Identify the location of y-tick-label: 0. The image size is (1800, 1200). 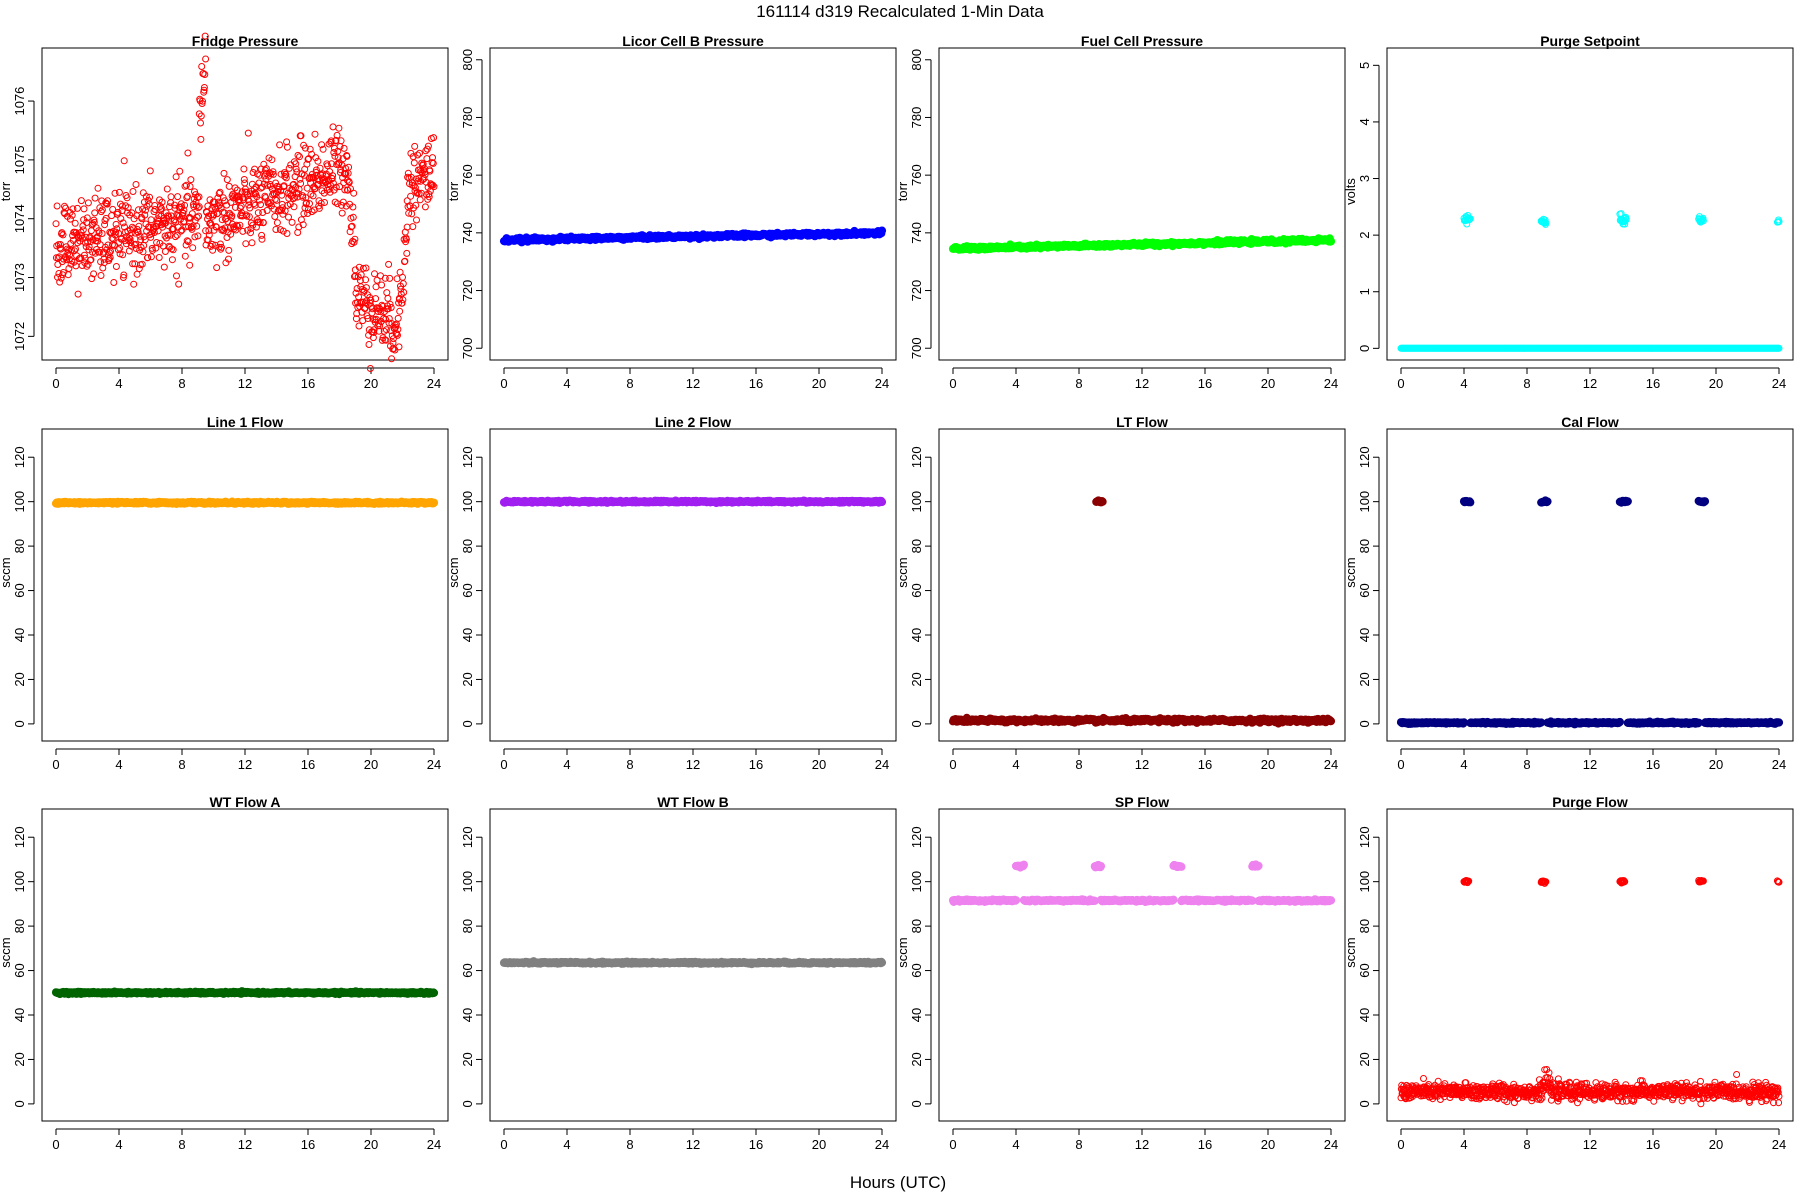
(1364, 723).